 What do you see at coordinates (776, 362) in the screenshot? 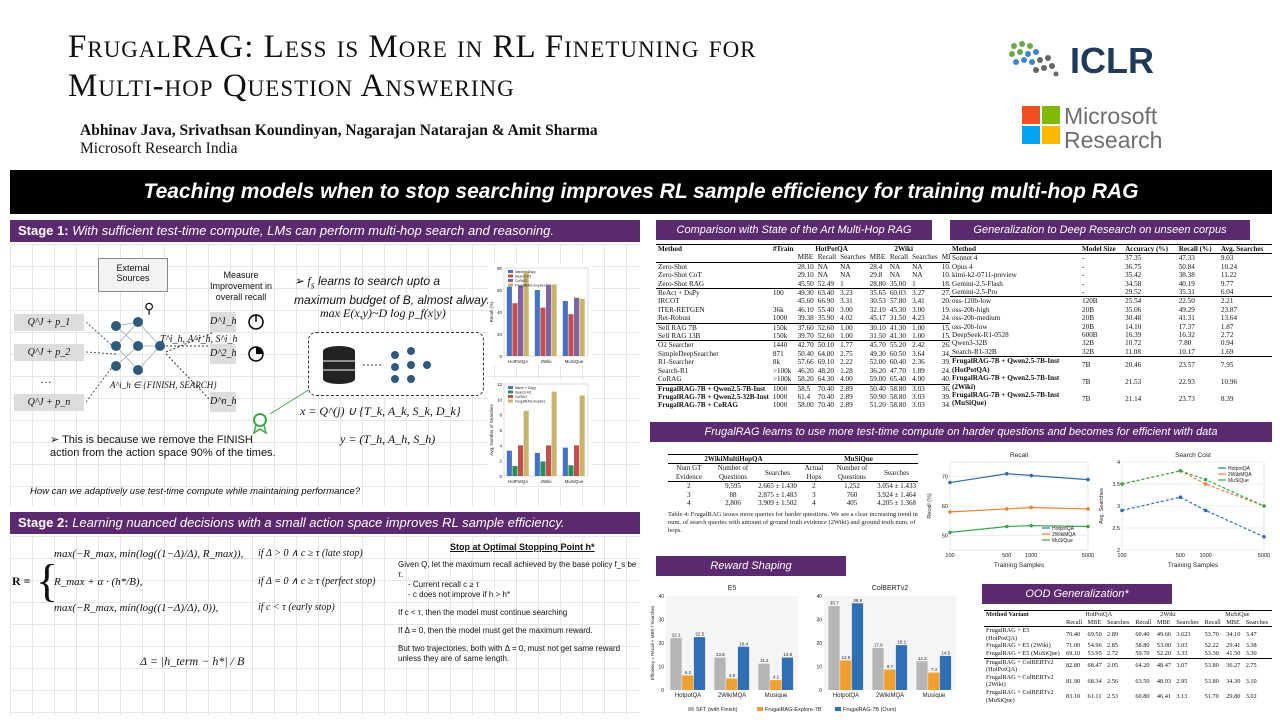
I see `value-cell: 8k` at bounding box center [776, 362].